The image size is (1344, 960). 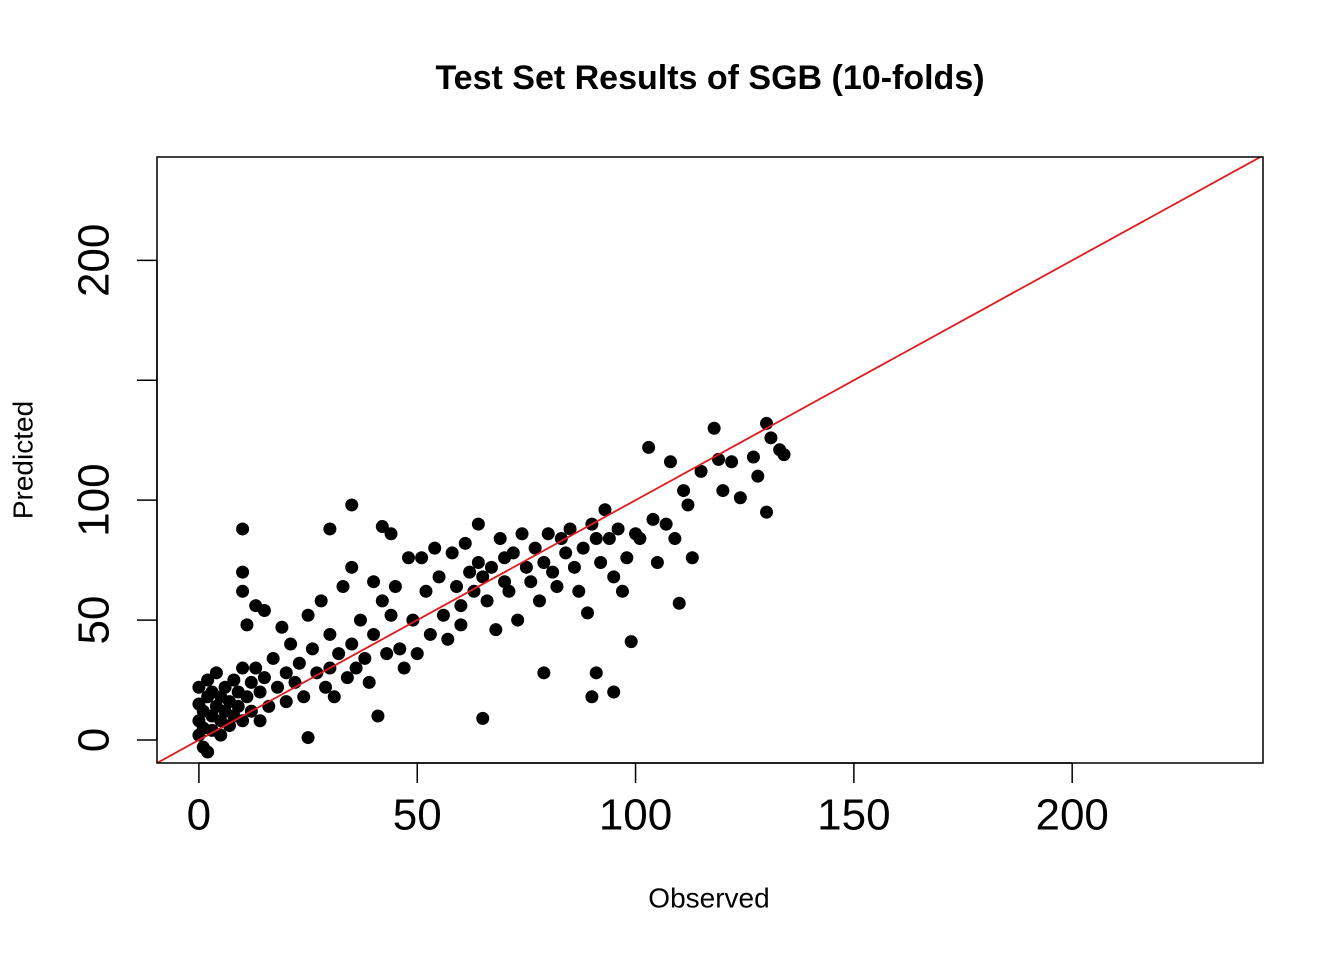 What do you see at coordinates (94, 620) in the screenshot?
I see `y-tick-label: 50` at bounding box center [94, 620].